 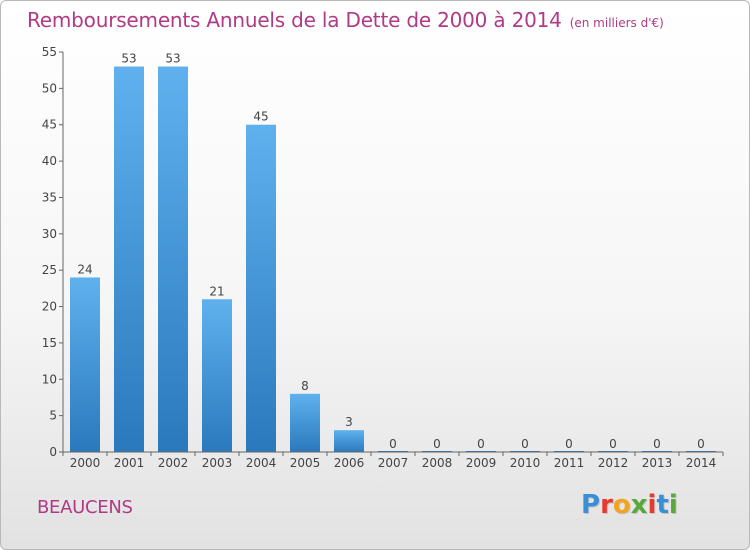 I want to click on y-tick-label: 55, so click(x=49, y=52).